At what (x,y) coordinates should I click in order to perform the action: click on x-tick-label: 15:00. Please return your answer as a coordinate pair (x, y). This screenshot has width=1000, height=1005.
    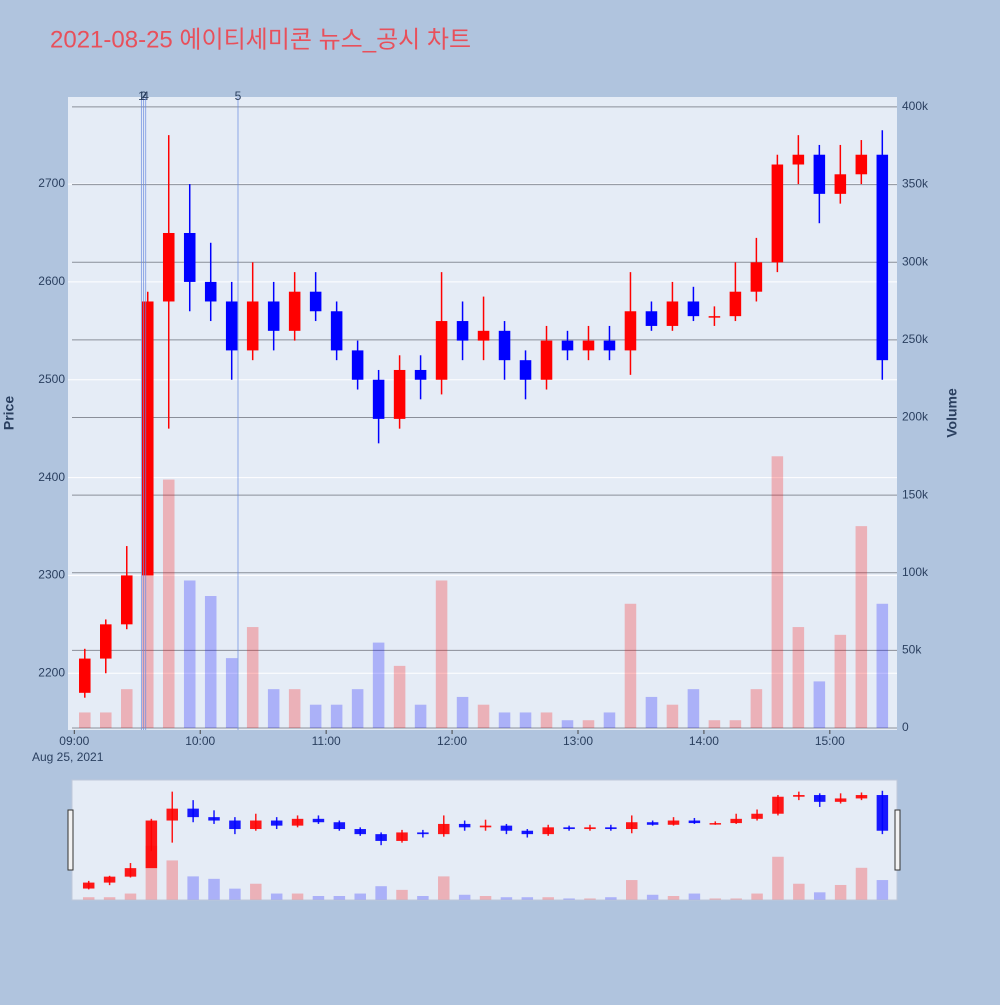
    Looking at the image, I should click on (830, 741).